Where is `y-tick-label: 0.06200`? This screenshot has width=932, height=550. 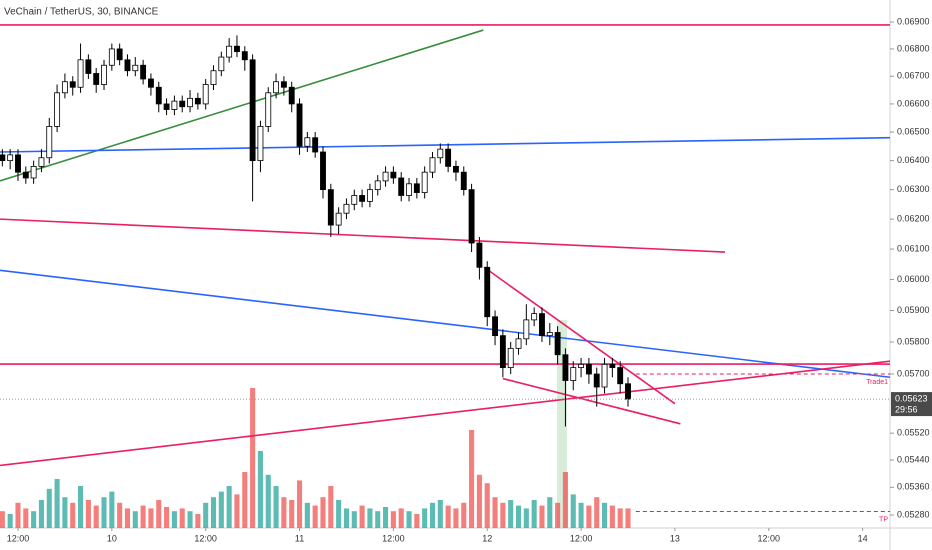
y-tick-label: 0.06200 is located at coordinates (913, 218).